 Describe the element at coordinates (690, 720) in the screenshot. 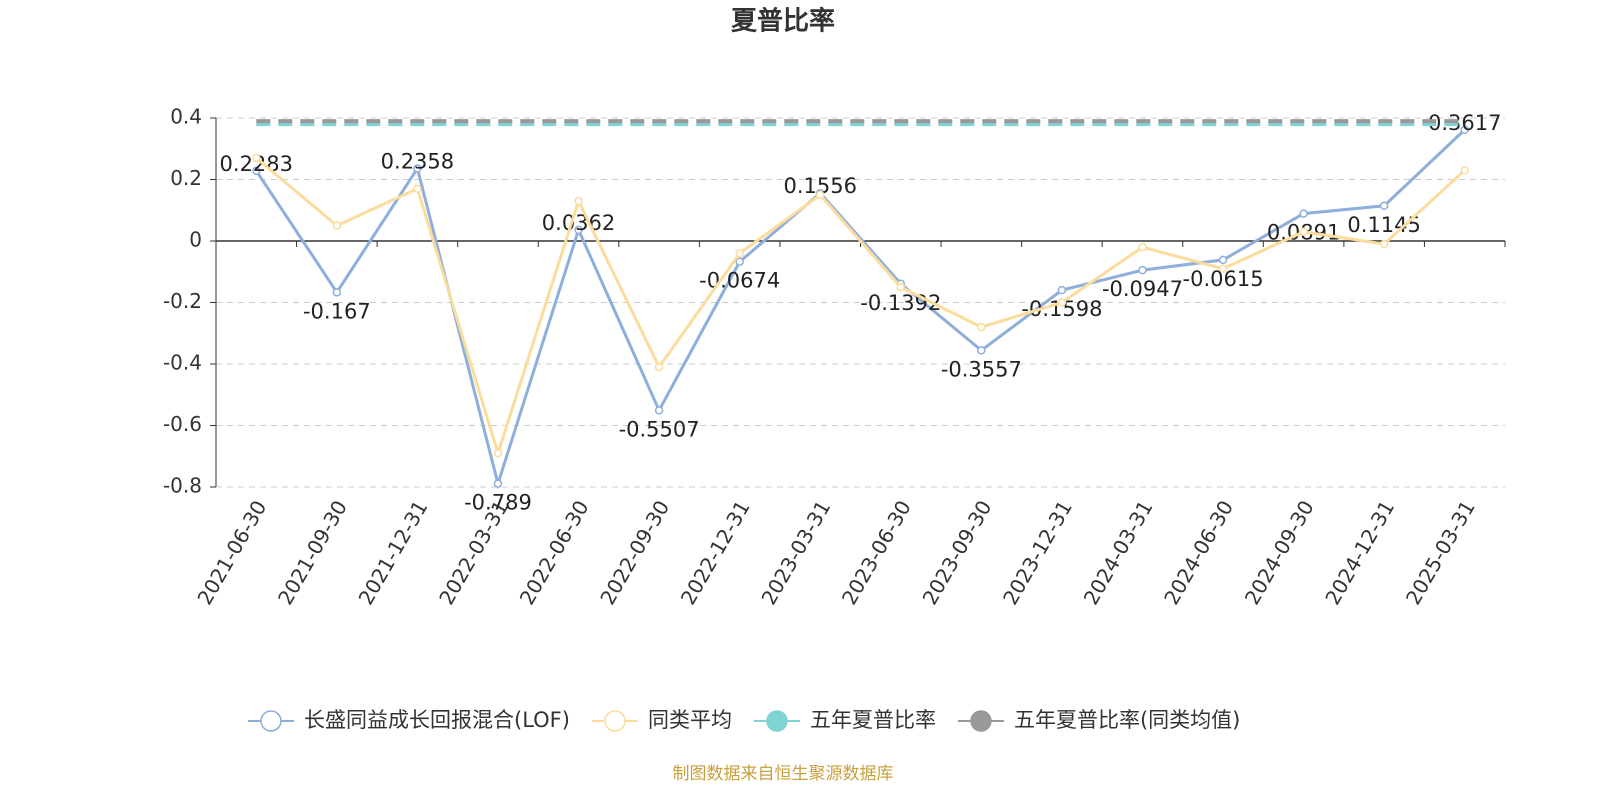

I see `legend-label: 同类平均` at that location.